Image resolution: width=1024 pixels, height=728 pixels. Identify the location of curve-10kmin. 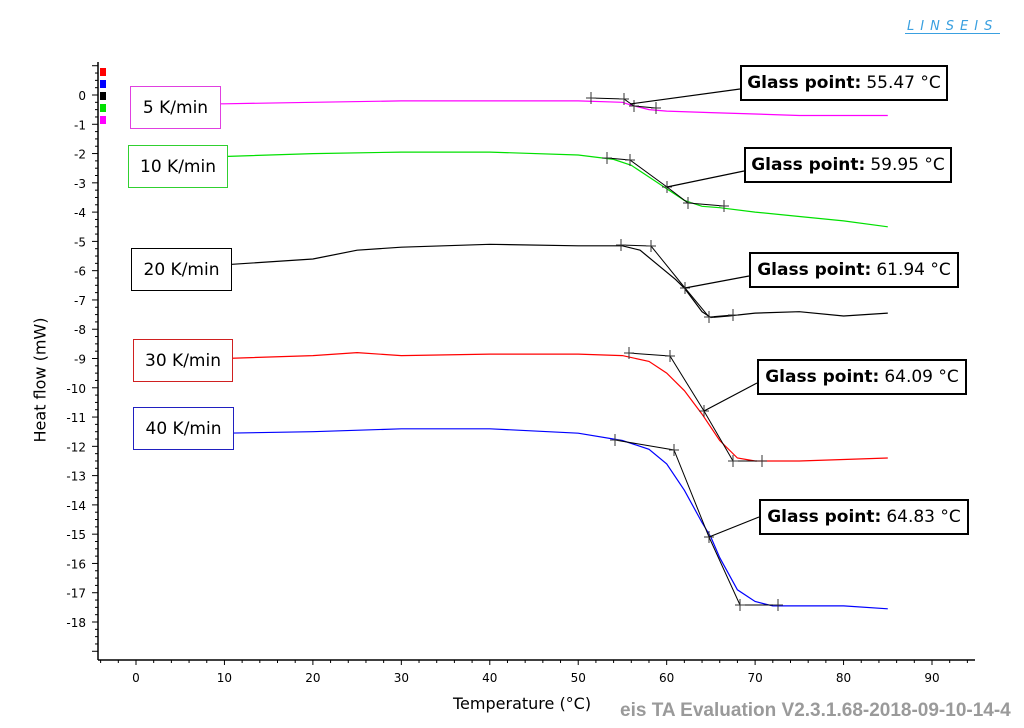
(556, 189).